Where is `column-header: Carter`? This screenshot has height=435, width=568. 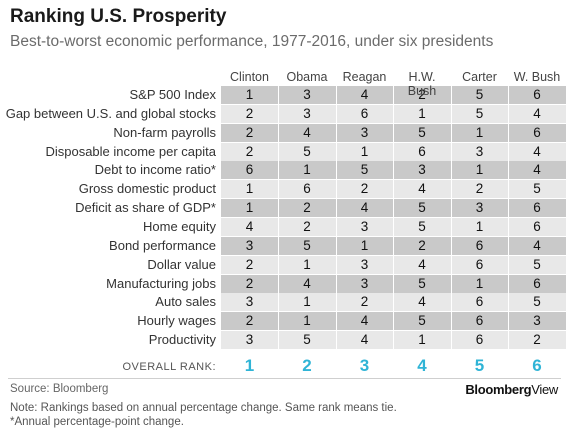
column-header: Carter is located at coordinates (479, 77).